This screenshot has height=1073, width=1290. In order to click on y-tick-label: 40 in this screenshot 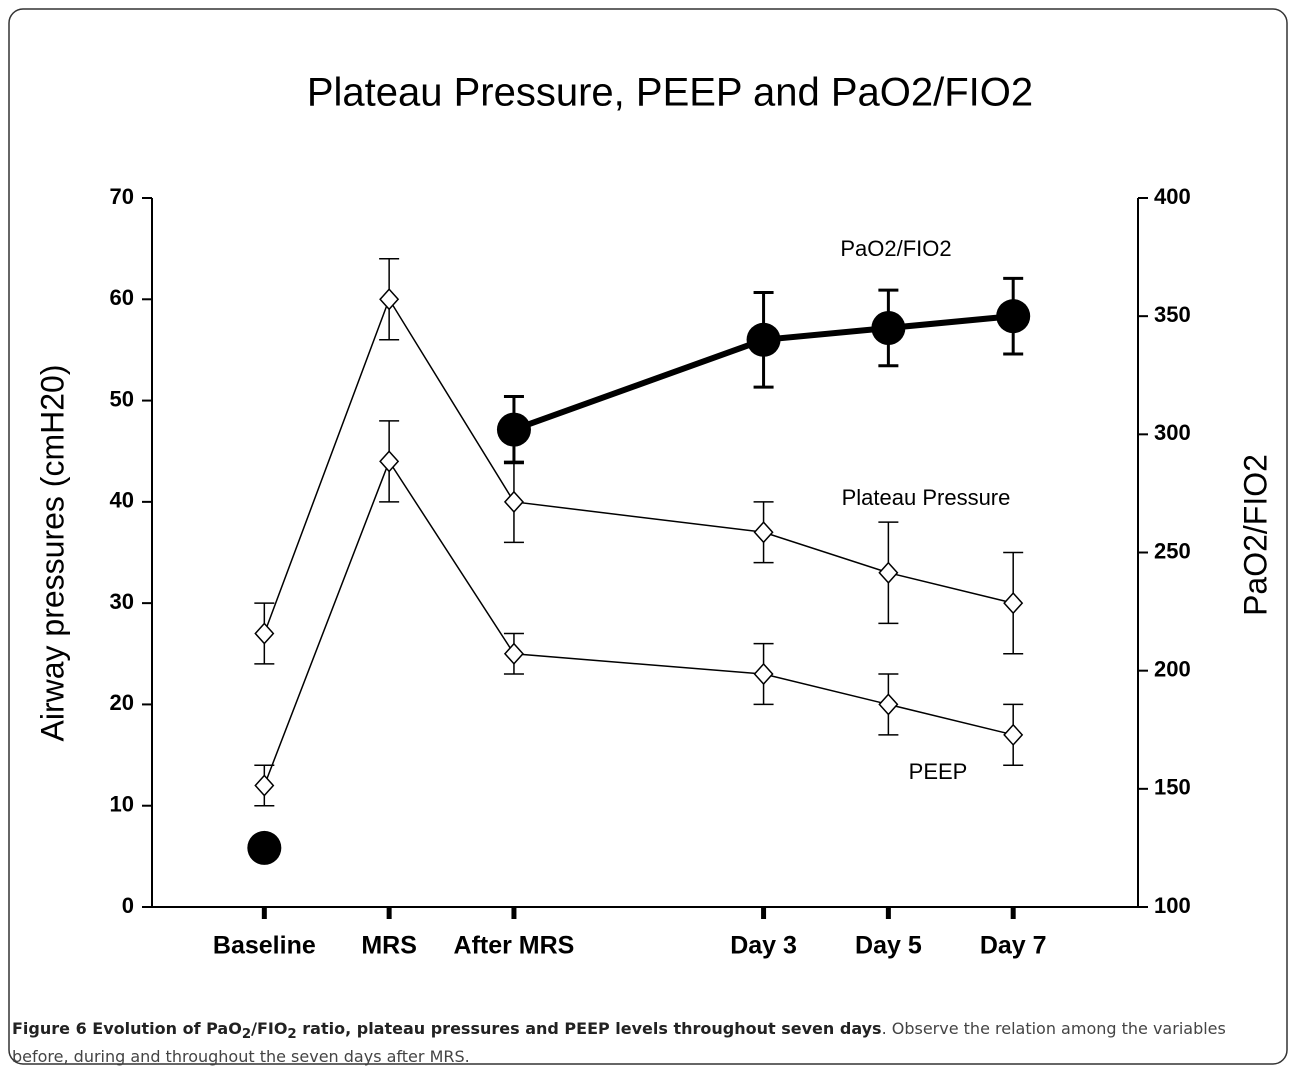, I will do `click(122, 500)`.